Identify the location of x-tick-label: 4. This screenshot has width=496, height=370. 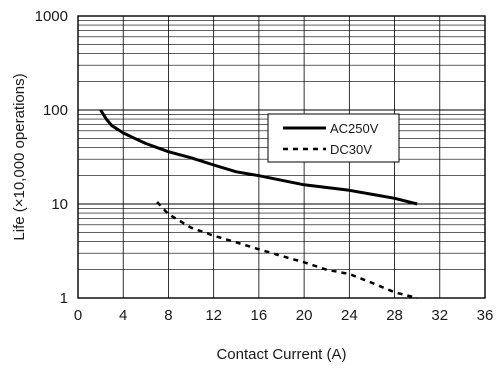
(123, 315).